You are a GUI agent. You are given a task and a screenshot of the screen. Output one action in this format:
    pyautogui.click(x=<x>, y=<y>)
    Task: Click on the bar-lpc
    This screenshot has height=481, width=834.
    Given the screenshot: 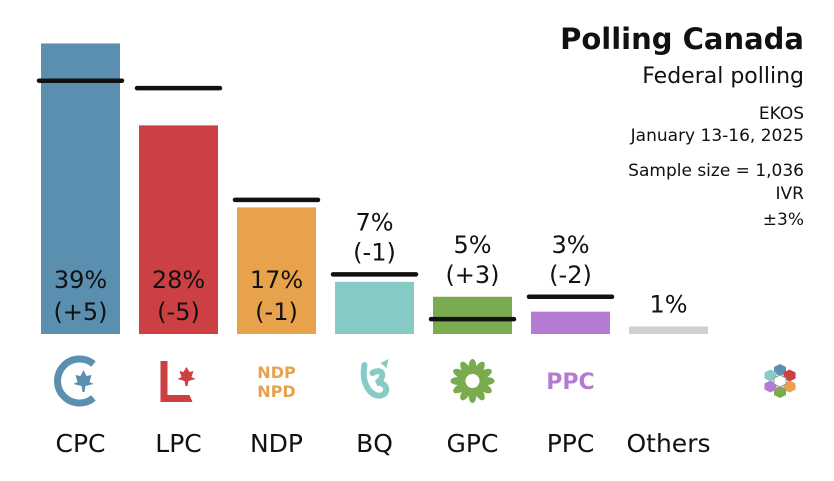 What is the action you would take?
    pyautogui.click(x=178, y=230)
    